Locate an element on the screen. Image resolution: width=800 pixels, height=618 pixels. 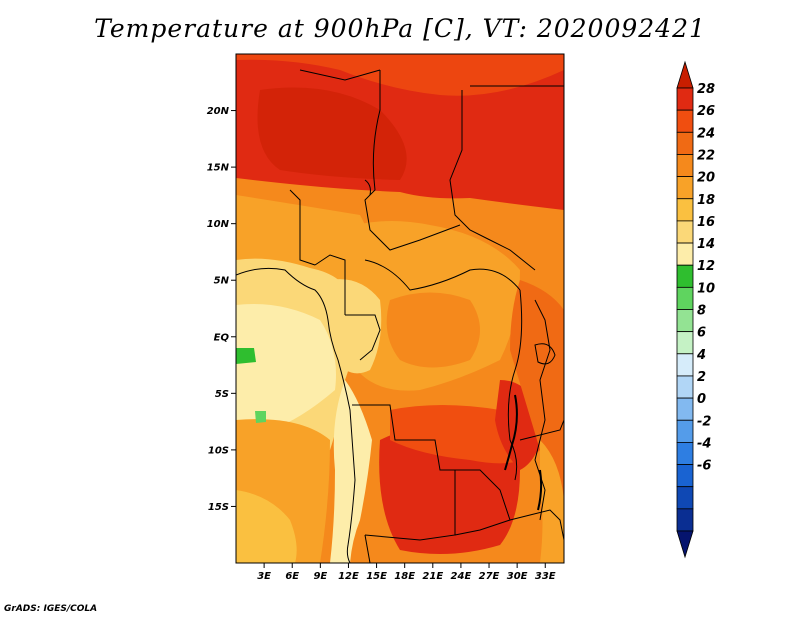
colorbar-label: 26 is located at coordinates (706, 111).